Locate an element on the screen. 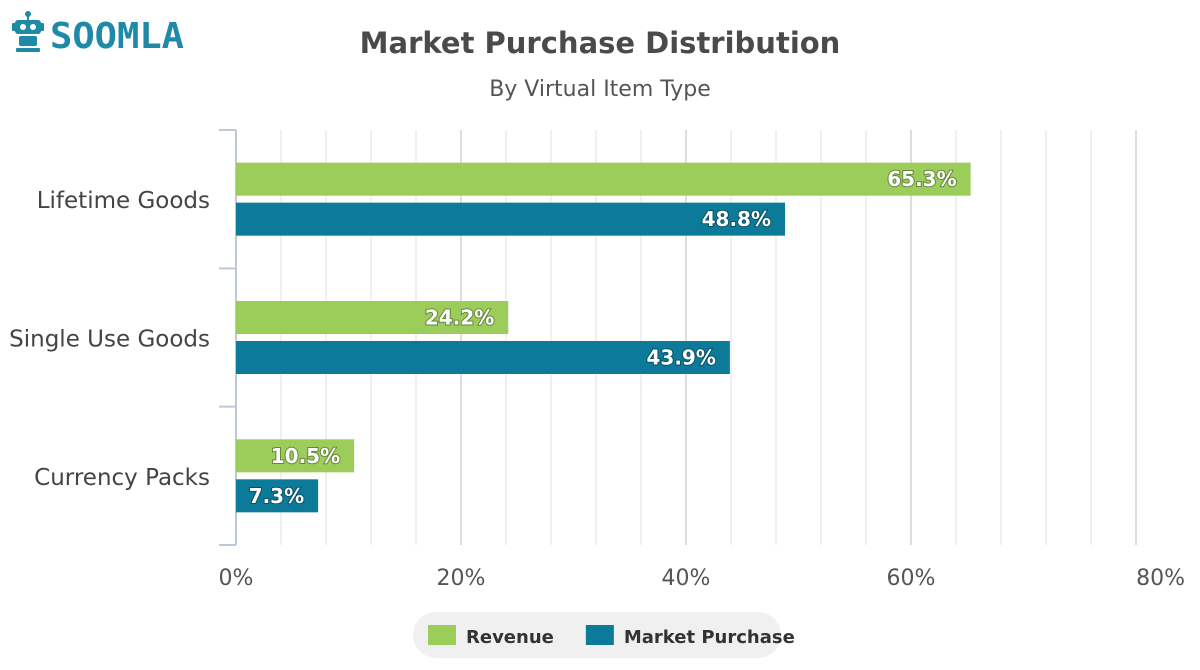 The image size is (1200, 670). legend: Revenue Market Purchase is located at coordinates (604, 635).